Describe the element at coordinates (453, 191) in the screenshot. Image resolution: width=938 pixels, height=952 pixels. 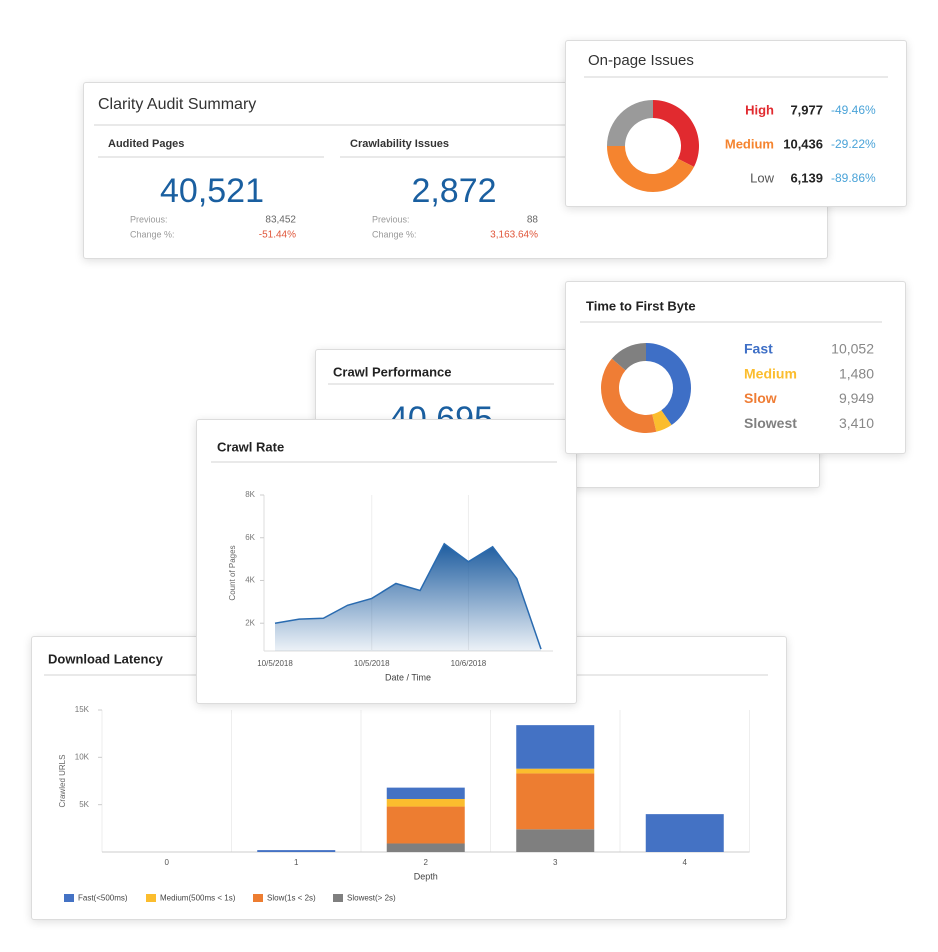
I see `big-number: 2,872` at that location.